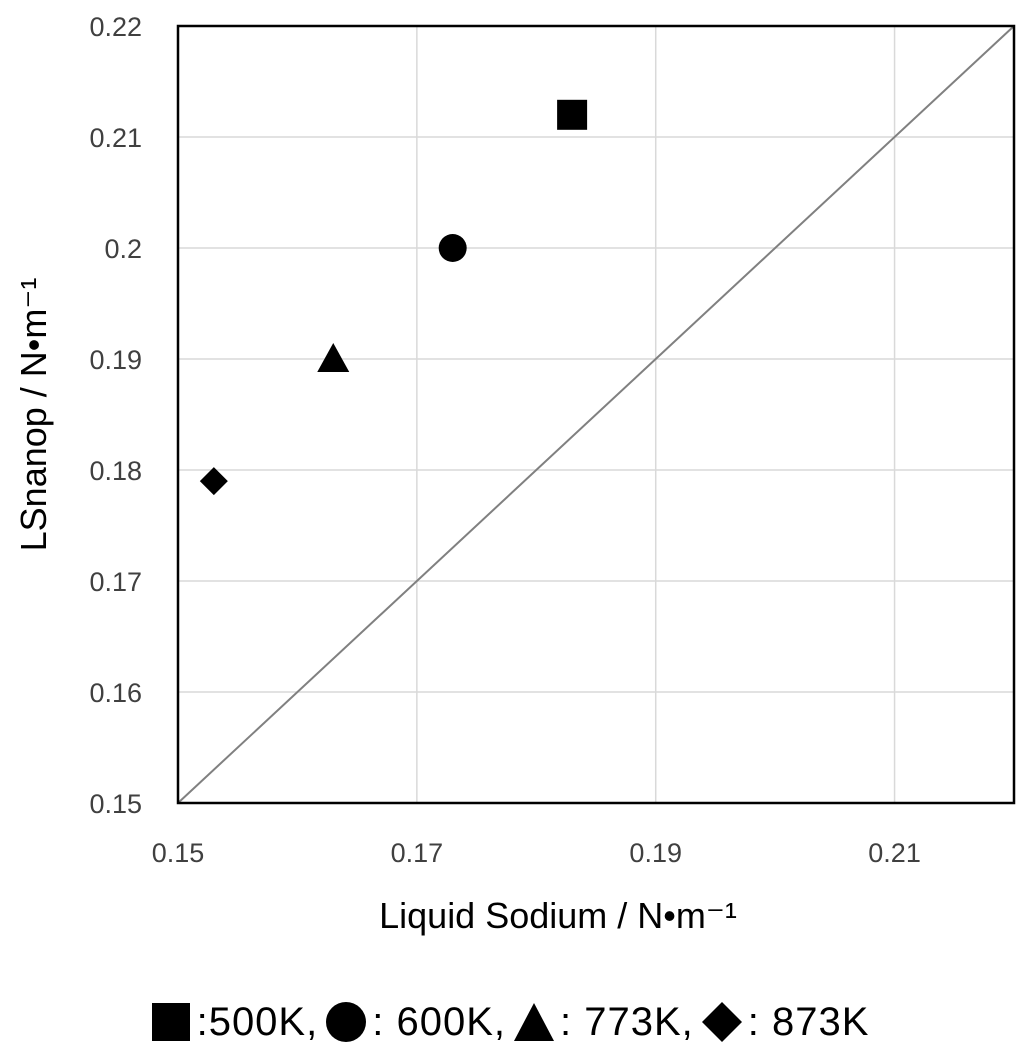  Describe the element at coordinates (115, 360) in the screenshot. I see `y-tick-label: 0.19` at that location.